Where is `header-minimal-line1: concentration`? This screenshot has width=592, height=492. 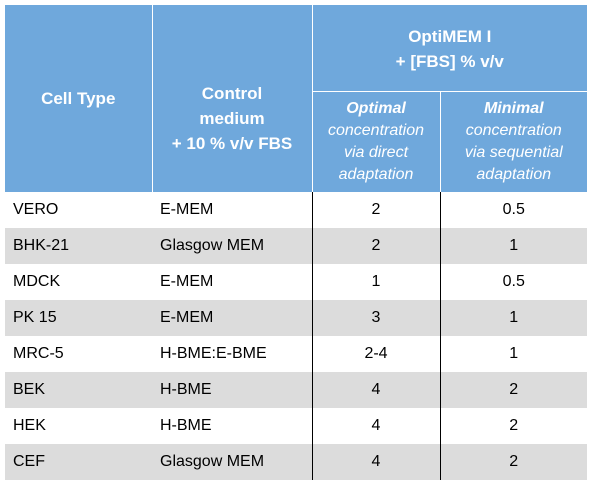 header-minimal-line1: concentration is located at coordinates (513, 130).